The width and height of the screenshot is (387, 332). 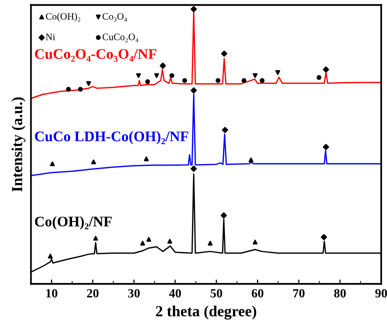 What do you see at coordinates (114, 17) in the screenshot?
I see `legend-label: Co₃O₄` at bounding box center [114, 17].